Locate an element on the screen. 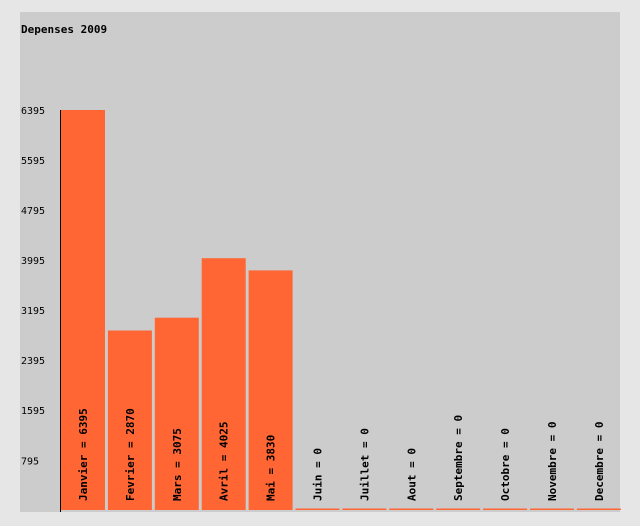 This screenshot has width=640, height=526. y-tick-label-5595: 5595 is located at coordinates (33, 161).